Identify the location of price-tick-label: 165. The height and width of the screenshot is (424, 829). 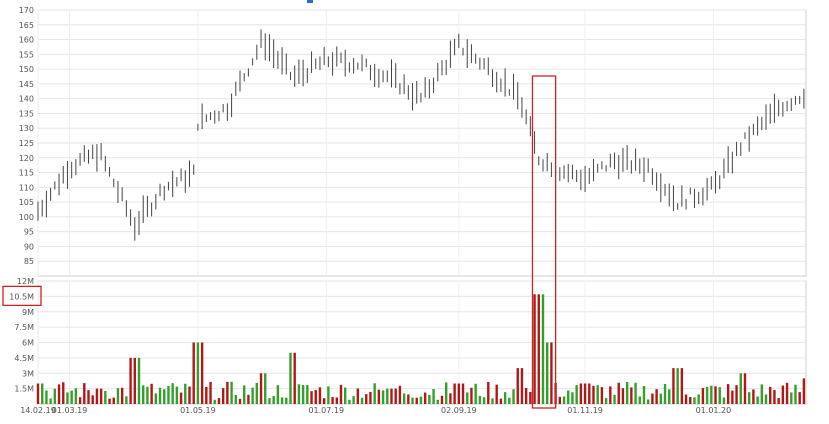
(26, 25).